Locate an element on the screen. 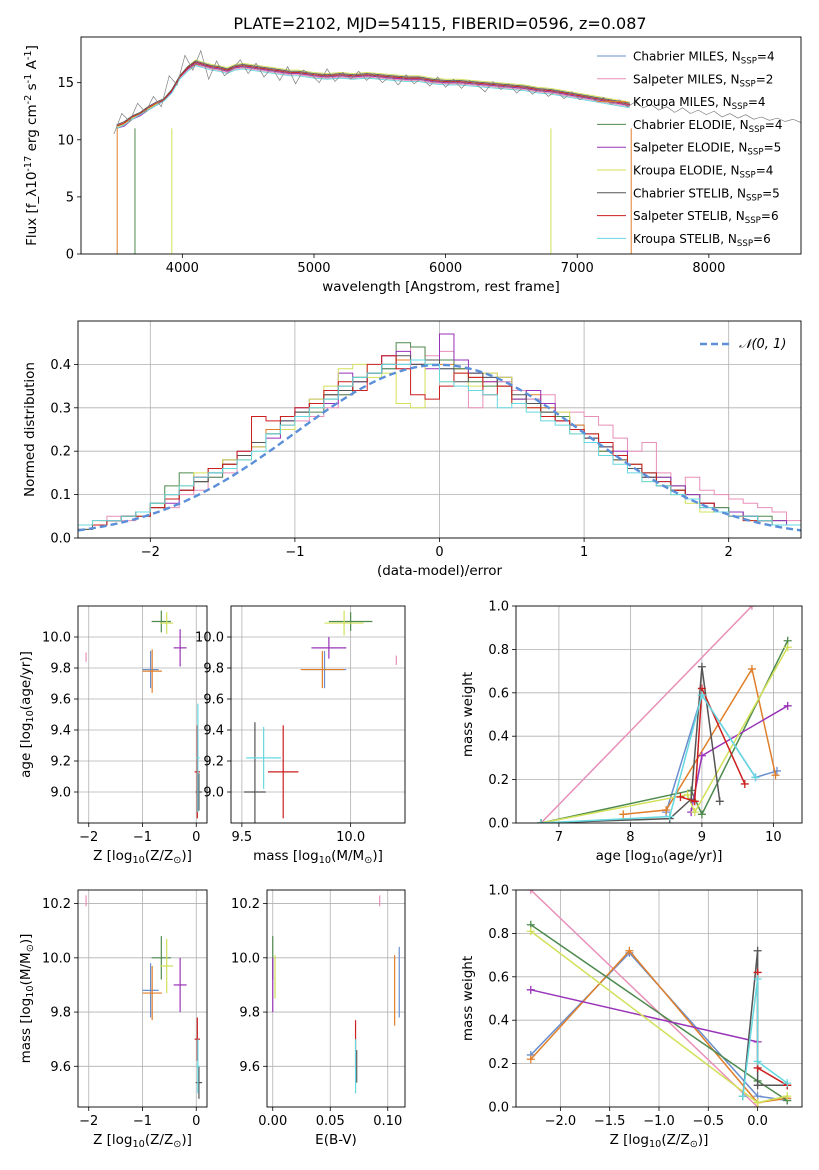 The width and height of the screenshot is (819, 1170). x-axis-label: age [log10(age/yr)] is located at coordinates (659, 857).